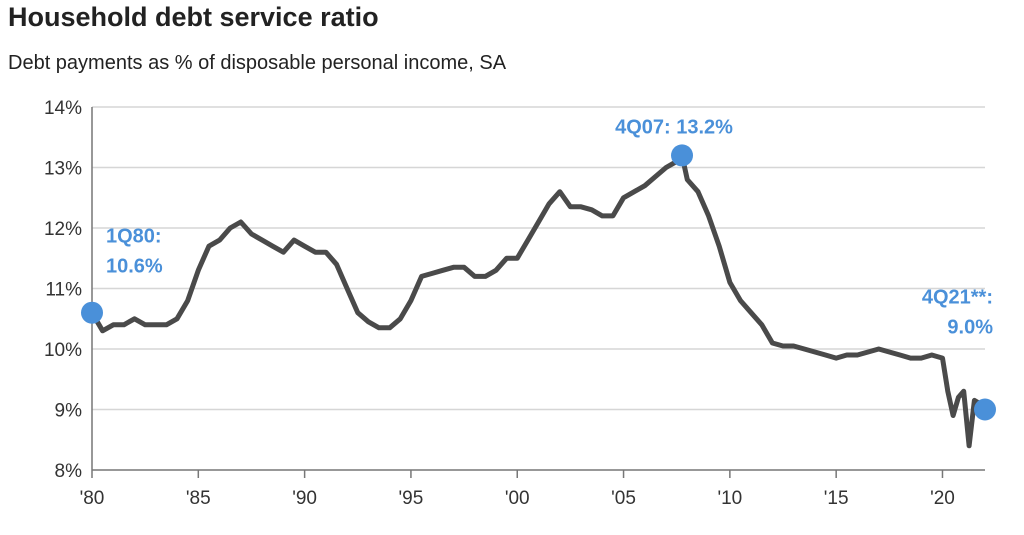  What do you see at coordinates (92, 498) in the screenshot?
I see `x-tick-label: '80` at bounding box center [92, 498].